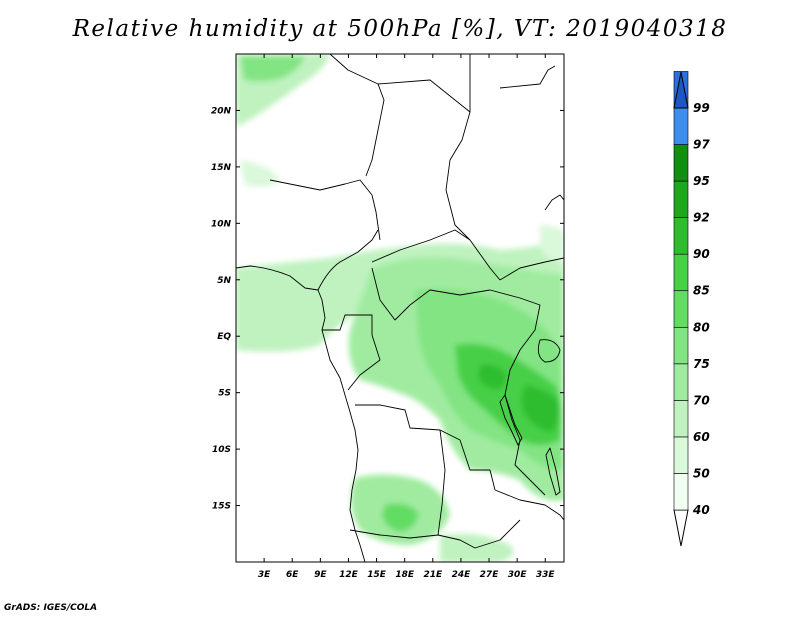  I want to click on lon-label: 15E, so click(377, 575).